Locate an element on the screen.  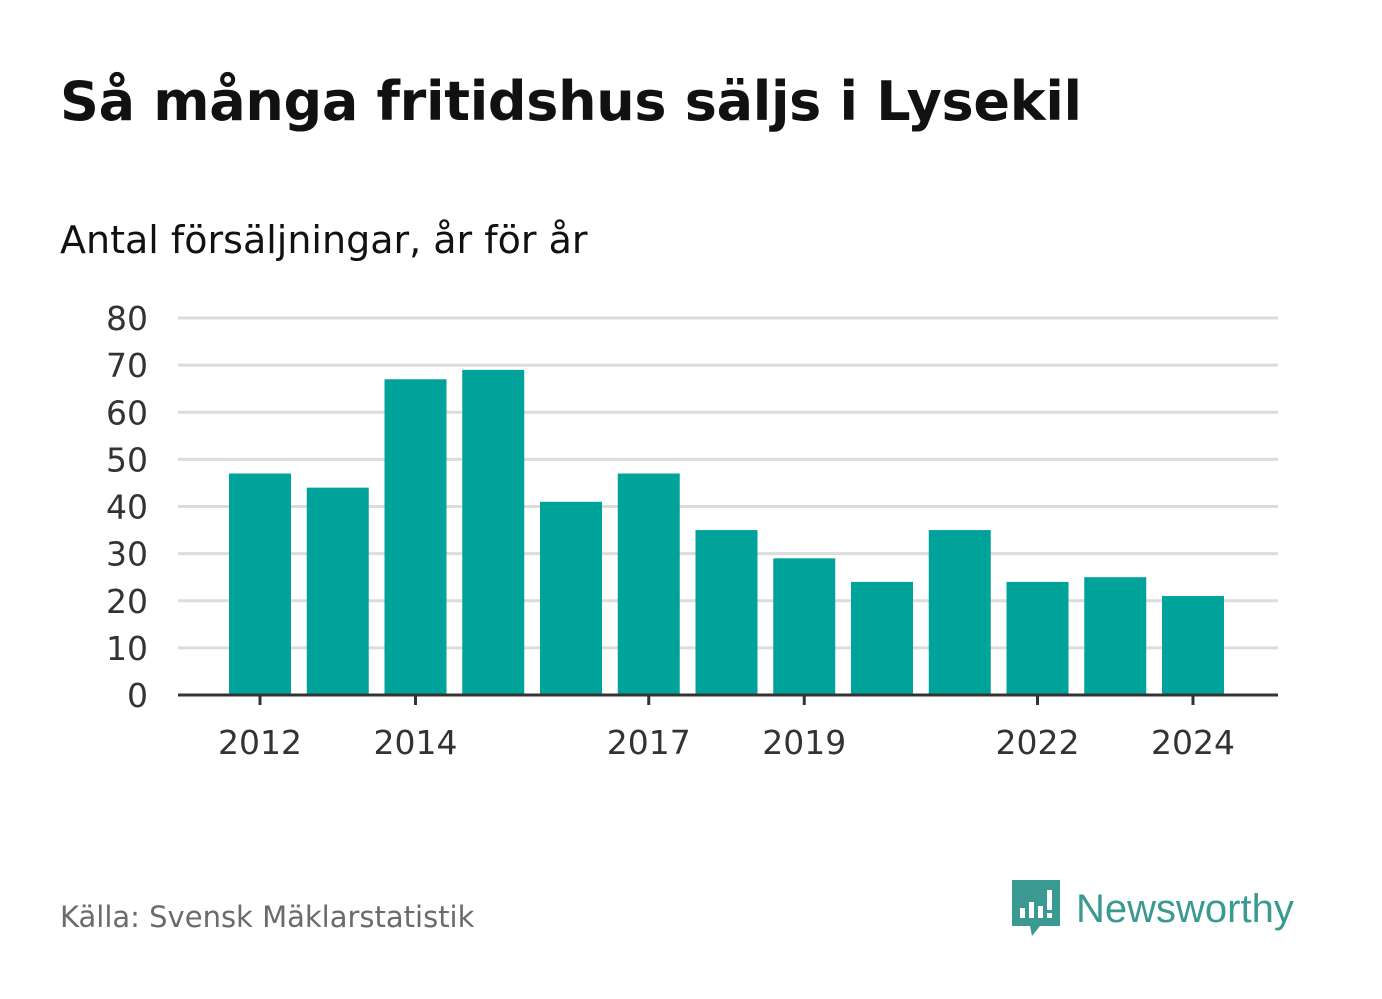
x-tick-label: 2024 is located at coordinates (1193, 742).